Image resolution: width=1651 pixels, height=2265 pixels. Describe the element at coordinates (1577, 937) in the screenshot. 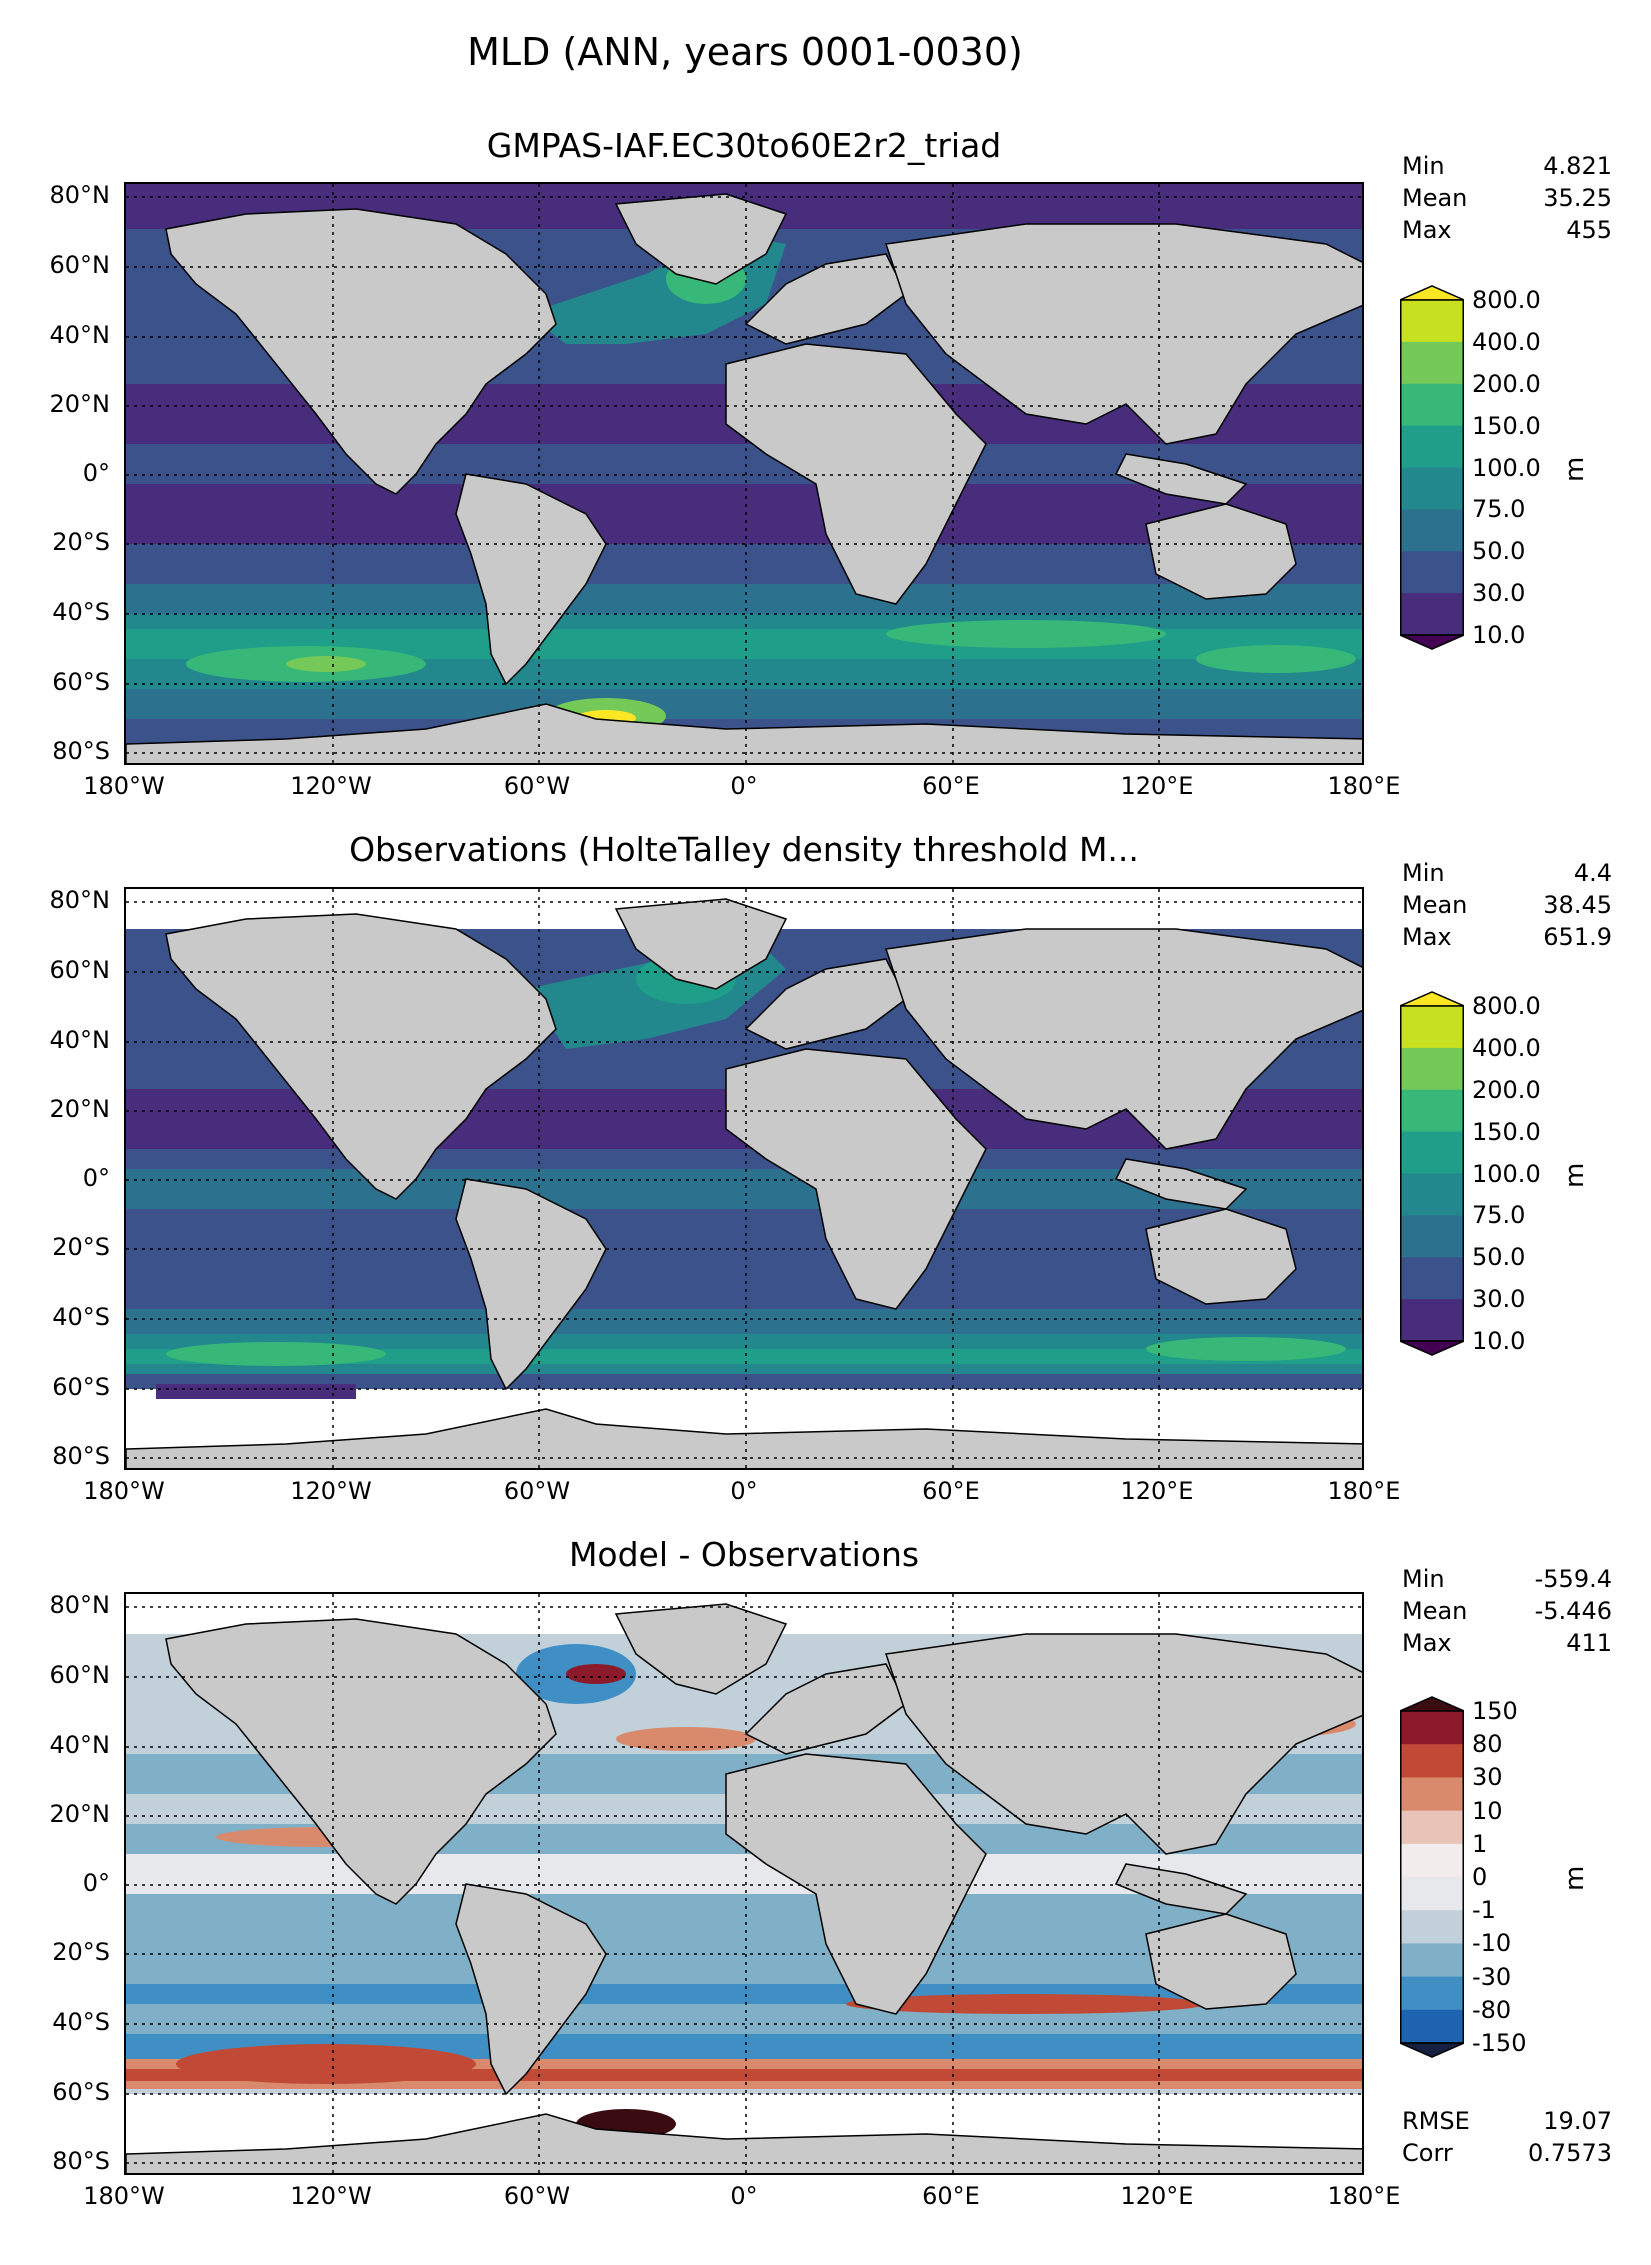

I see `stat-value: 651.9` at that location.